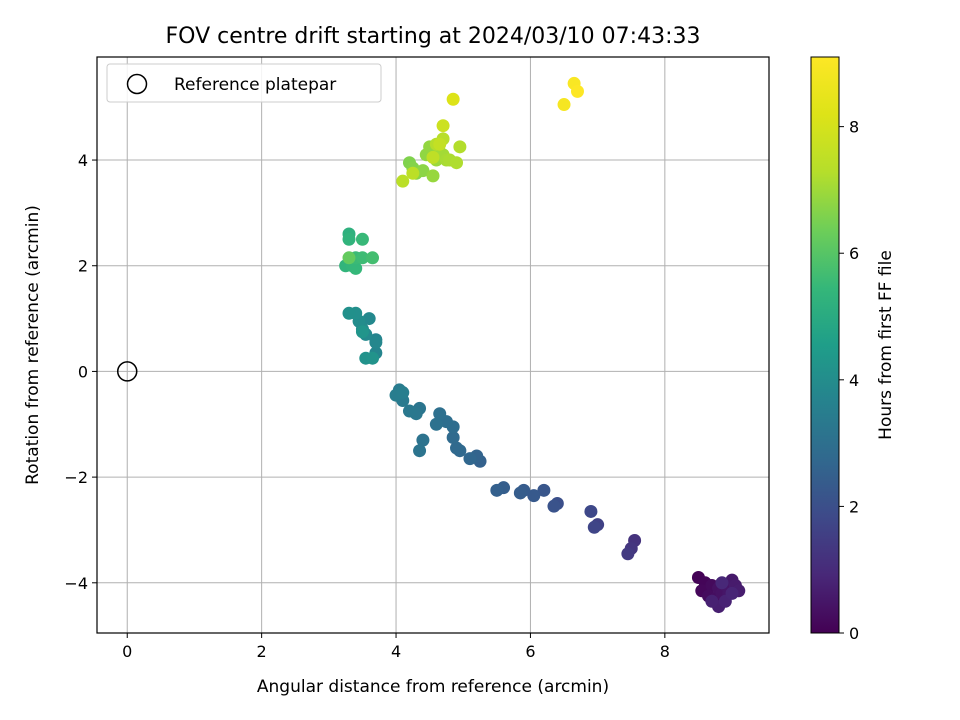 This screenshot has height=720, width=960. What do you see at coordinates (854, 253) in the screenshot?
I see `colorbar-tick-label: 6` at bounding box center [854, 253].